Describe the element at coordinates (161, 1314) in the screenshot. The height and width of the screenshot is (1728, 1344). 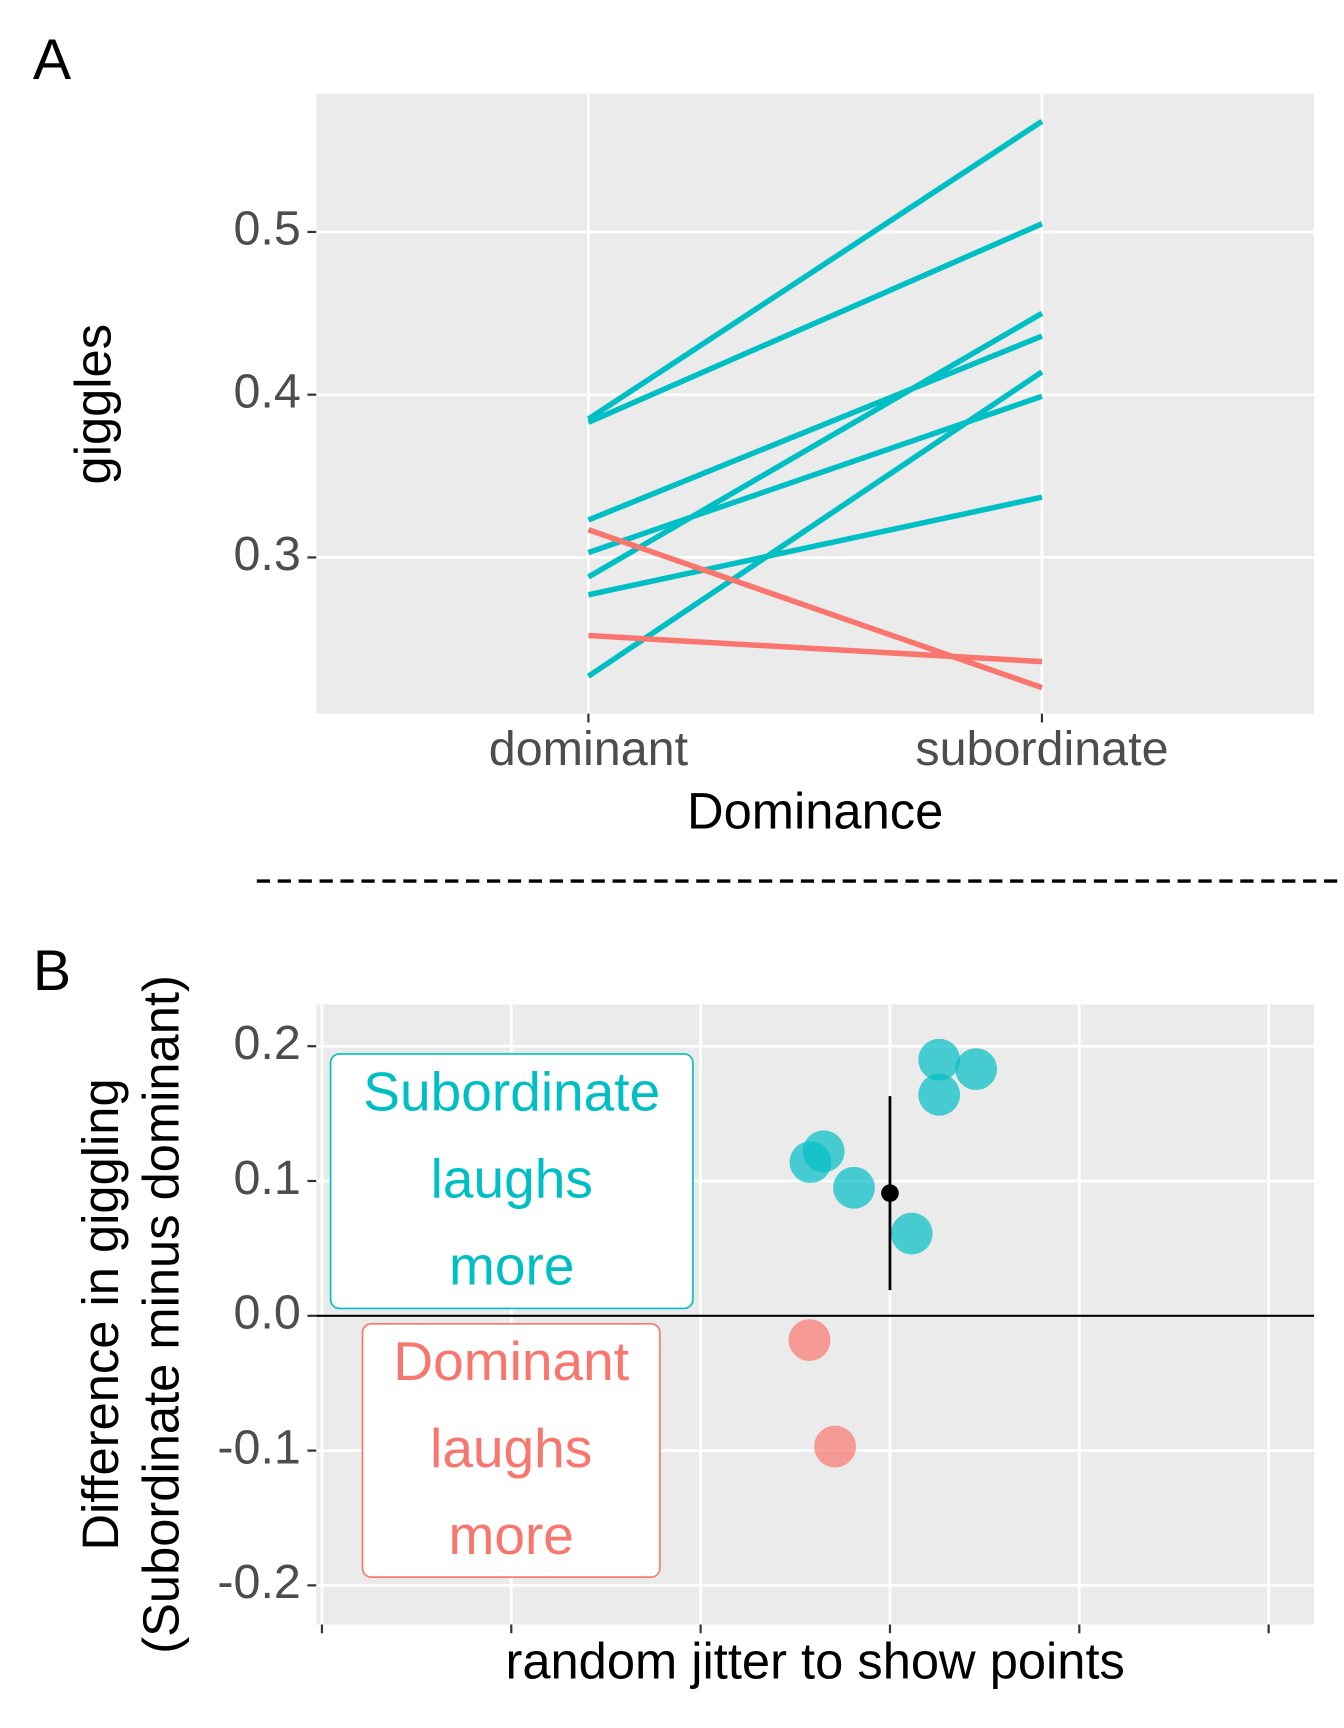
I see `y-axis-label: (Subordinate minus dominant)` at that location.